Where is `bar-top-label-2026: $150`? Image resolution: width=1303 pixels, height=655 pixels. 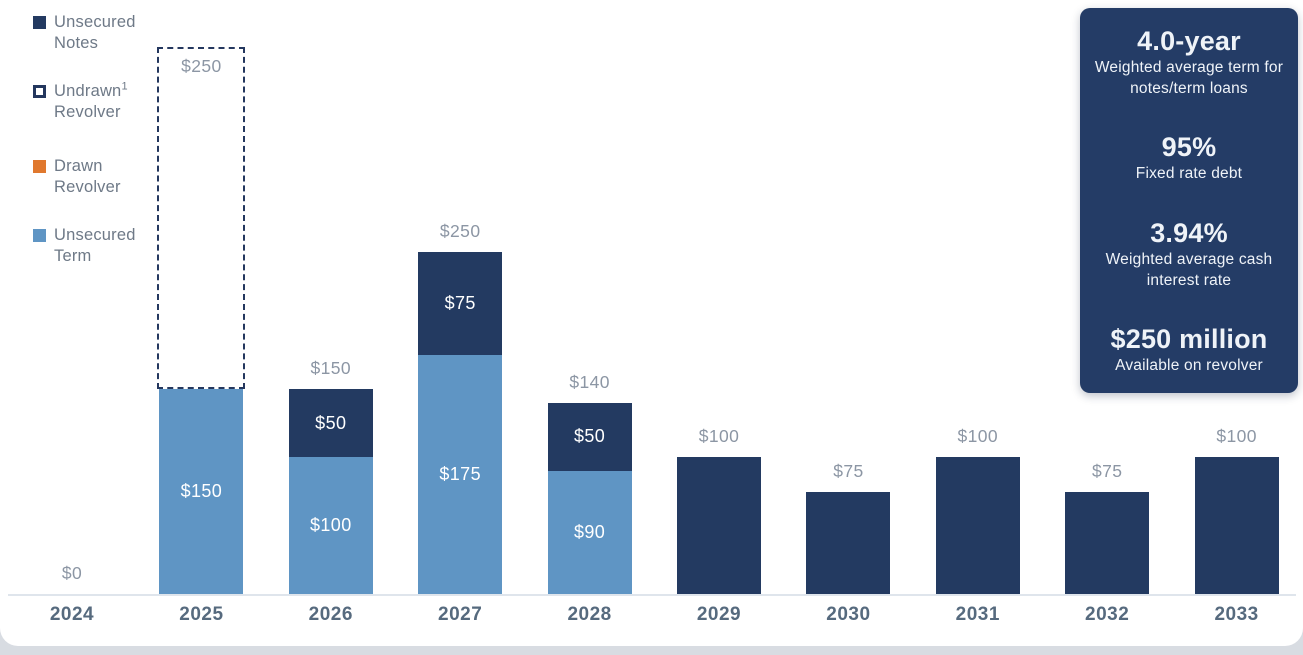 bar-top-label-2026: $150 is located at coordinates (331, 368).